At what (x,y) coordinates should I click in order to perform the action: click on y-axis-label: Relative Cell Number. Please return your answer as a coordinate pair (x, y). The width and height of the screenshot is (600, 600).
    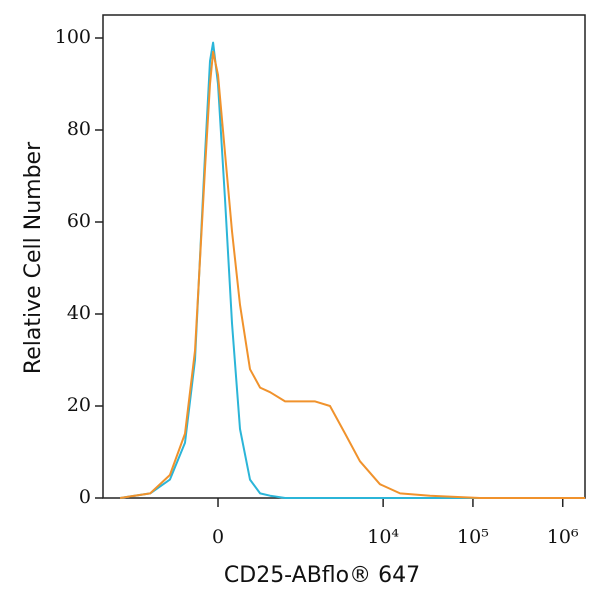
    Looking at the image, I should click on (33, 257).